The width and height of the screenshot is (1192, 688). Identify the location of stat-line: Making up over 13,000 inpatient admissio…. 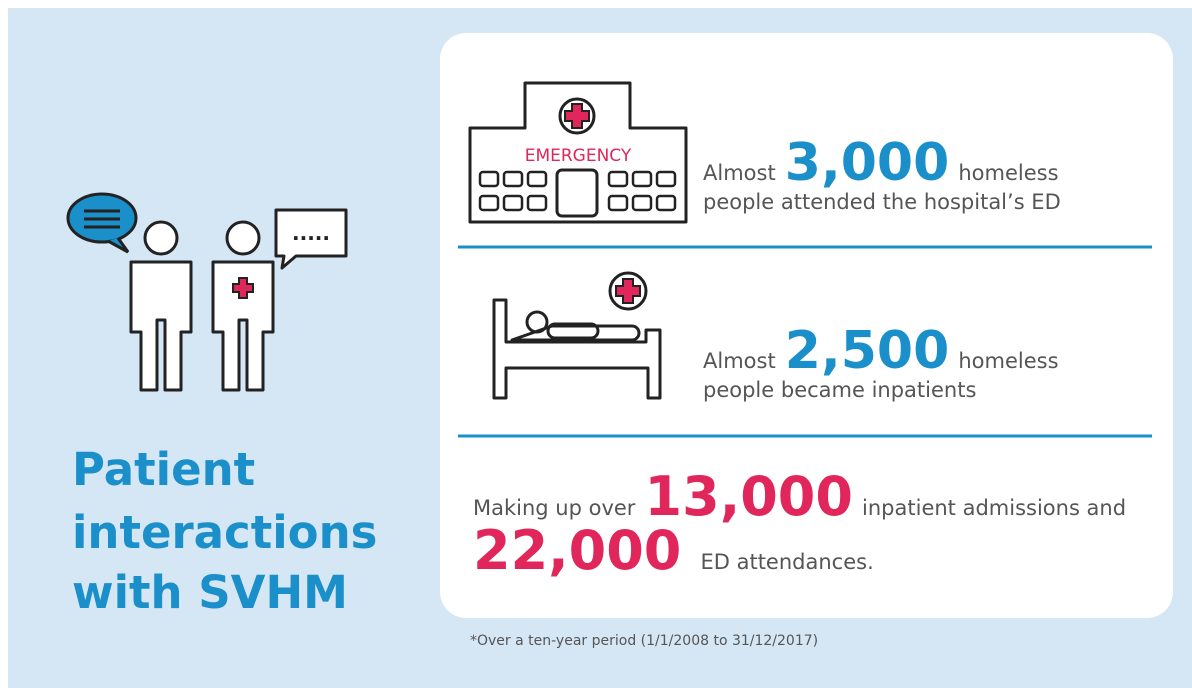
(799, 496).